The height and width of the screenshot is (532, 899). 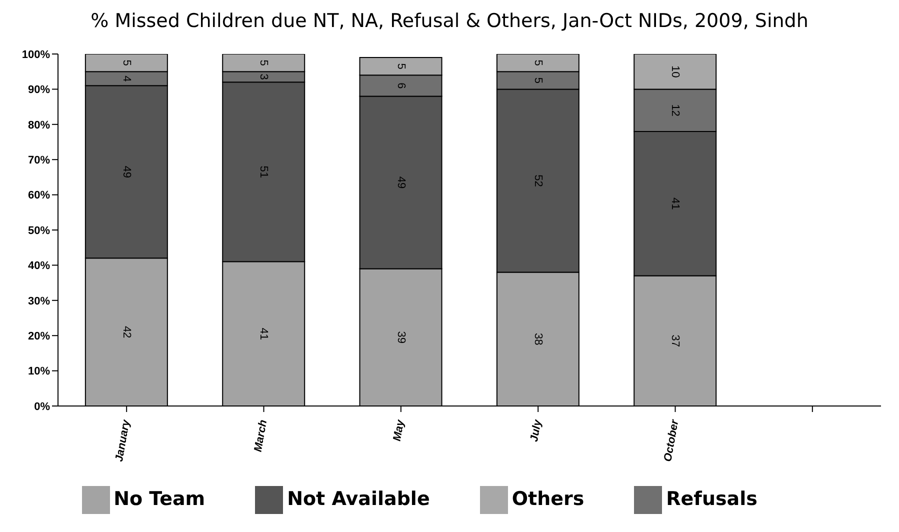 What do you see at coordinates (358, 499) in the screenshot?
I see `legend-label: Not Available` at bounding box center [358, 499].